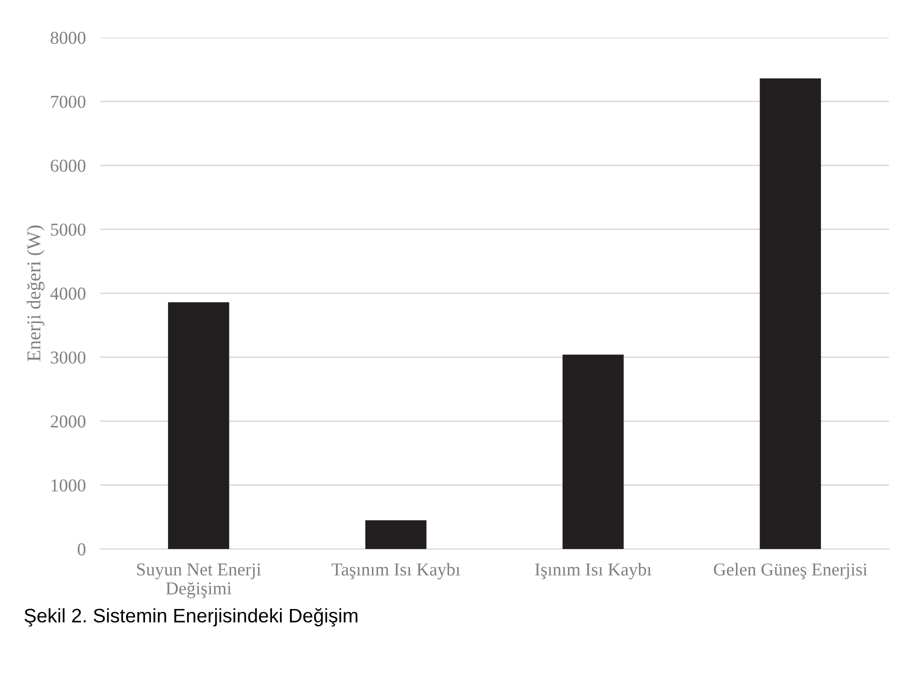  I want to click on y-axis-title: Enerji değeri (W), so click(35, 294).